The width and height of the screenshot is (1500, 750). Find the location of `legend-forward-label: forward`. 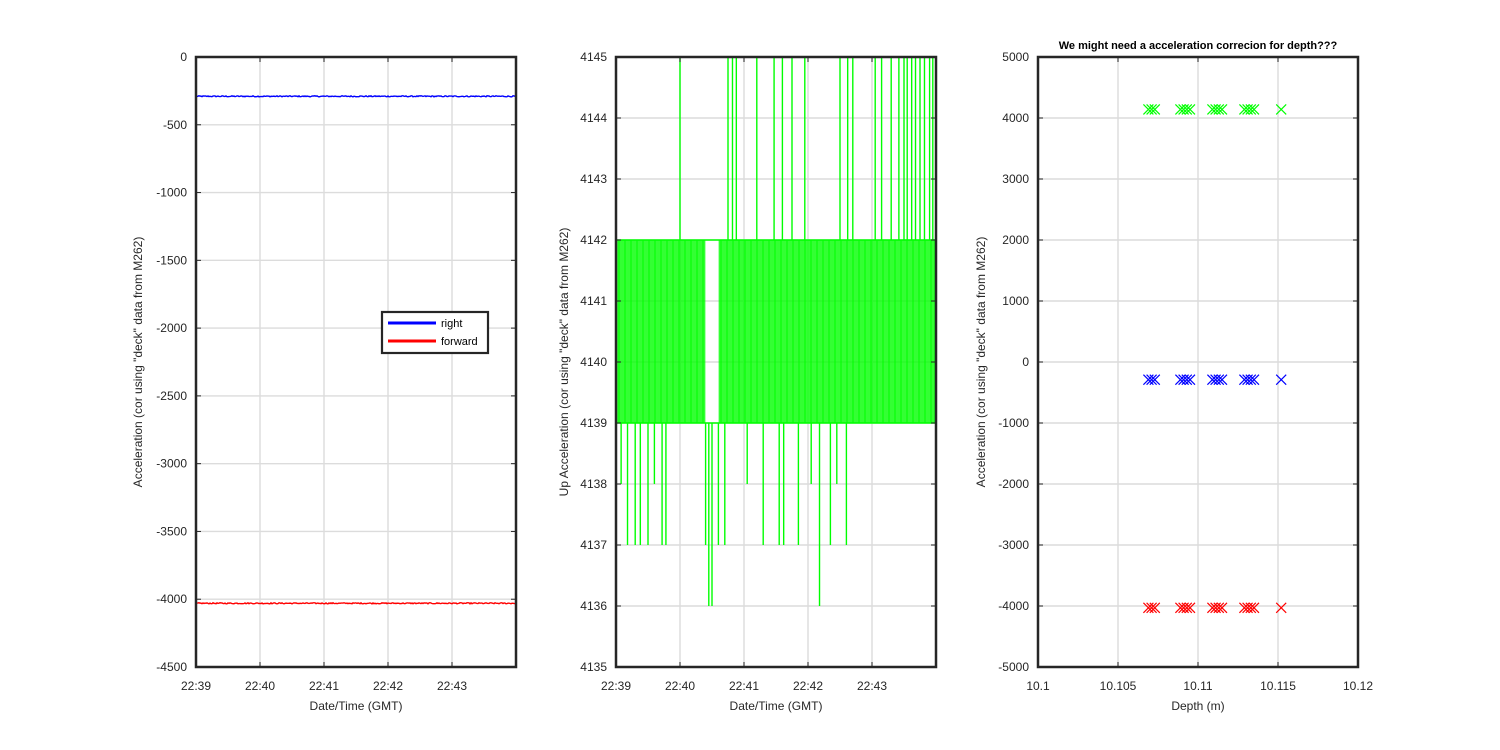

legend-forward-label: forward is located at coordinates (459, 342).